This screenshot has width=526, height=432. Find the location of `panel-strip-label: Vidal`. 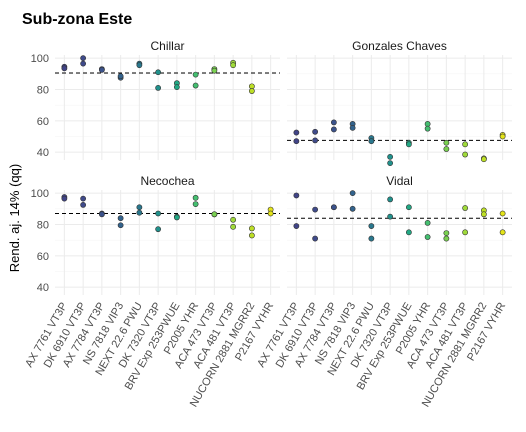

panel-strip-label: Vidal is located at coordinates (399, 181).